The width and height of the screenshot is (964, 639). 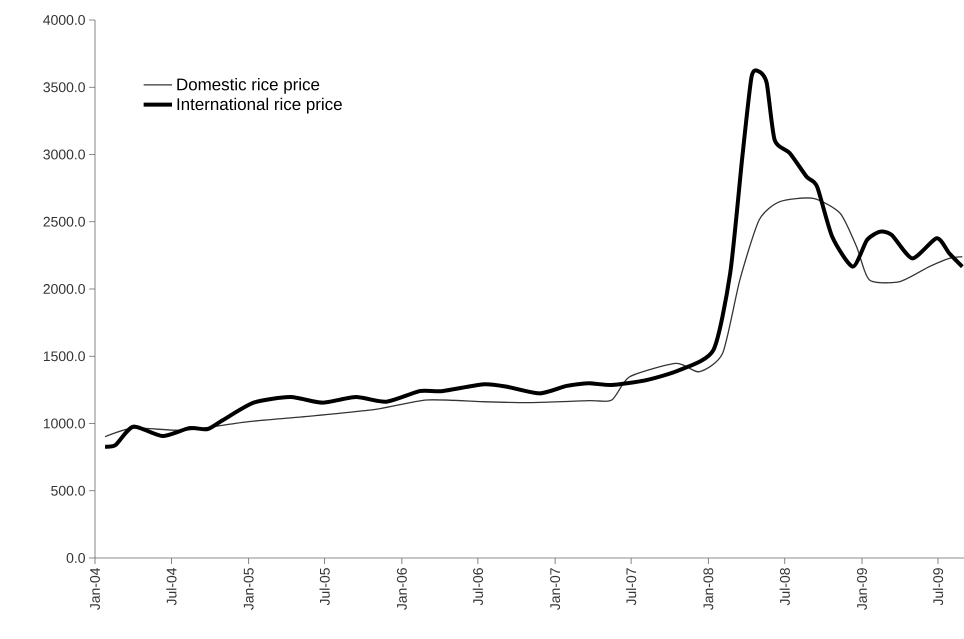 I want to click on y-tick-label: 4000.0, so click(x=64, y=20).